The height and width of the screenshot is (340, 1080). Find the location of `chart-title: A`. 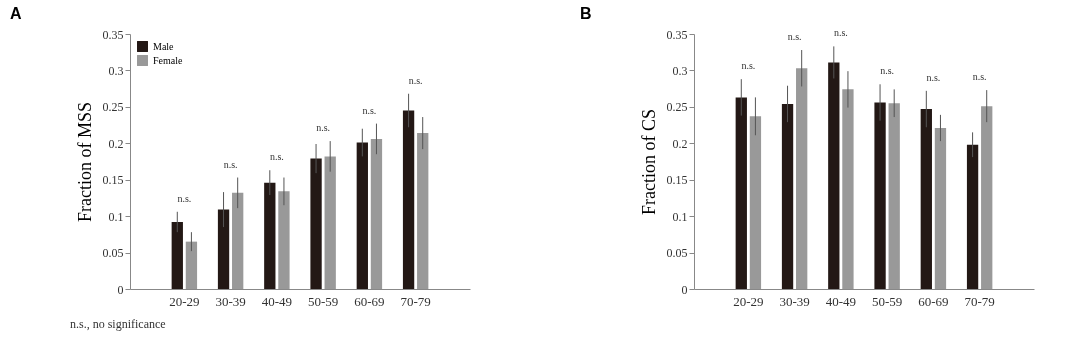

chart-title: A is located at coordinates (16, 13).